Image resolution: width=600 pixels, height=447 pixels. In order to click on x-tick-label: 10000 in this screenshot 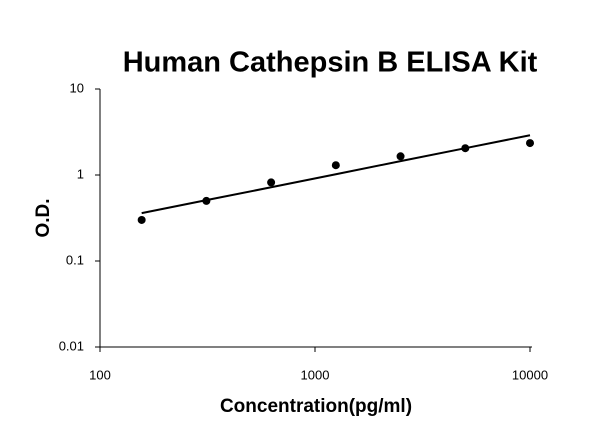, I will do `click(530, 374)`.